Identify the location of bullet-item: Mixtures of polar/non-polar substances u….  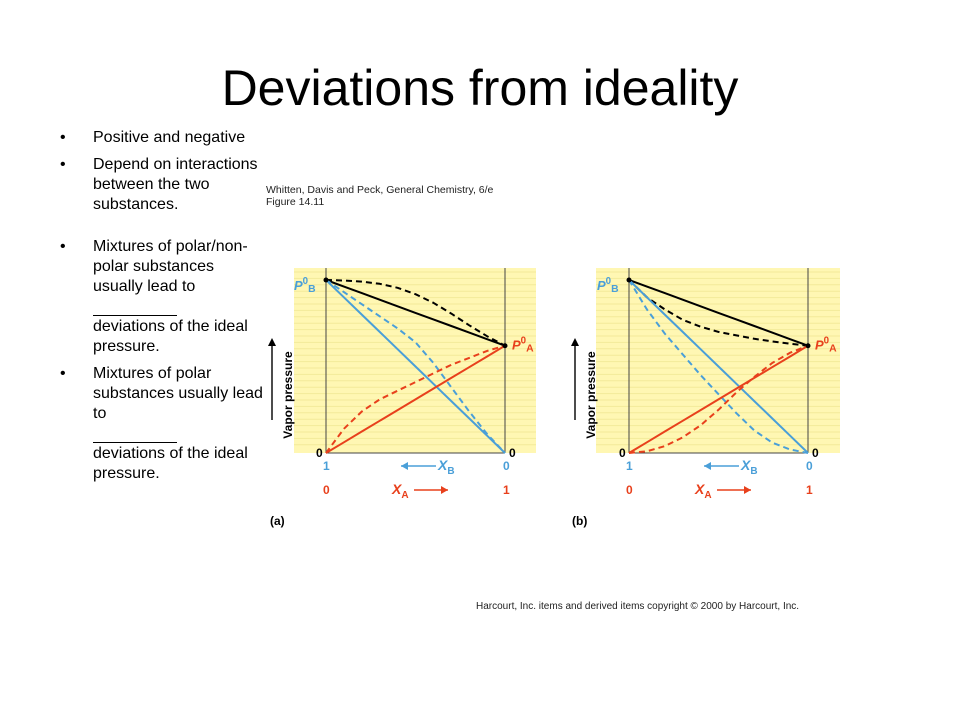
(162, 297).